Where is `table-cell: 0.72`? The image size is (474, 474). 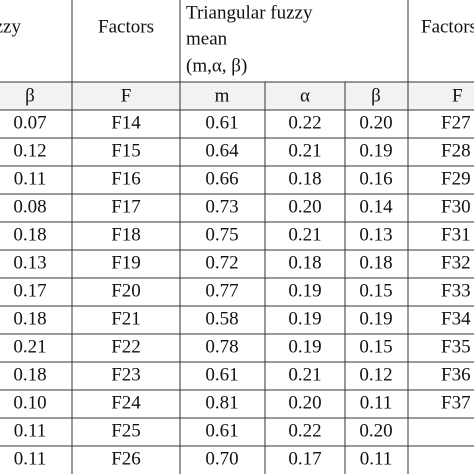 table-cell: 0.72 is located at coordinates (221, 262).